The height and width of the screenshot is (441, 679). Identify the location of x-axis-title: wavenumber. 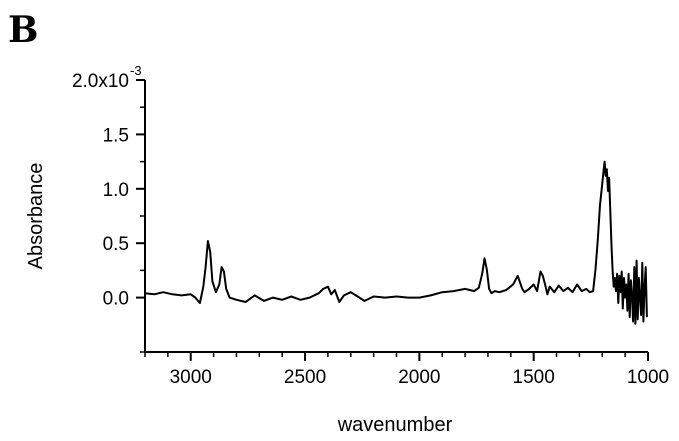
(395, 425).